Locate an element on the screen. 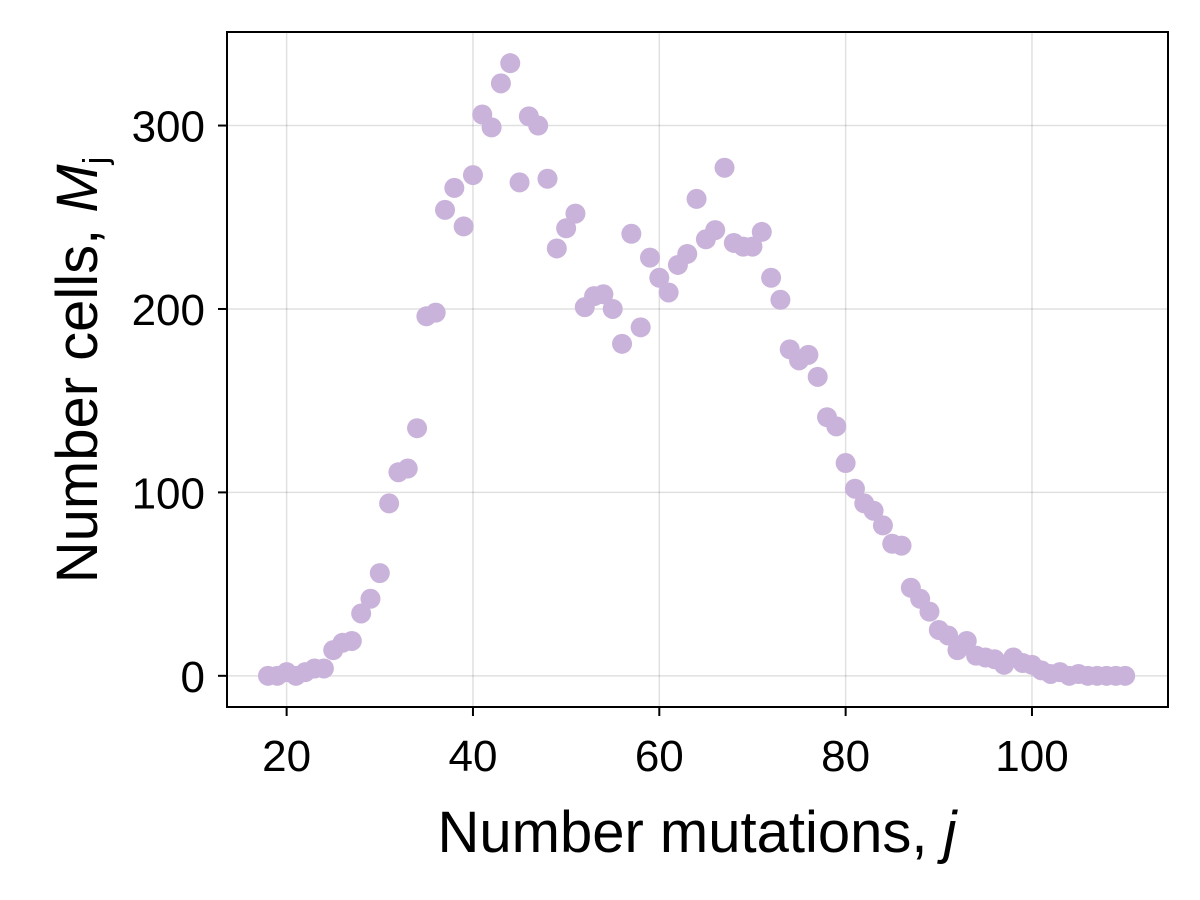 This screenshot has height=900, width=1200. x-axis-title: Number mutations, j is located at coordinates (698, 832).